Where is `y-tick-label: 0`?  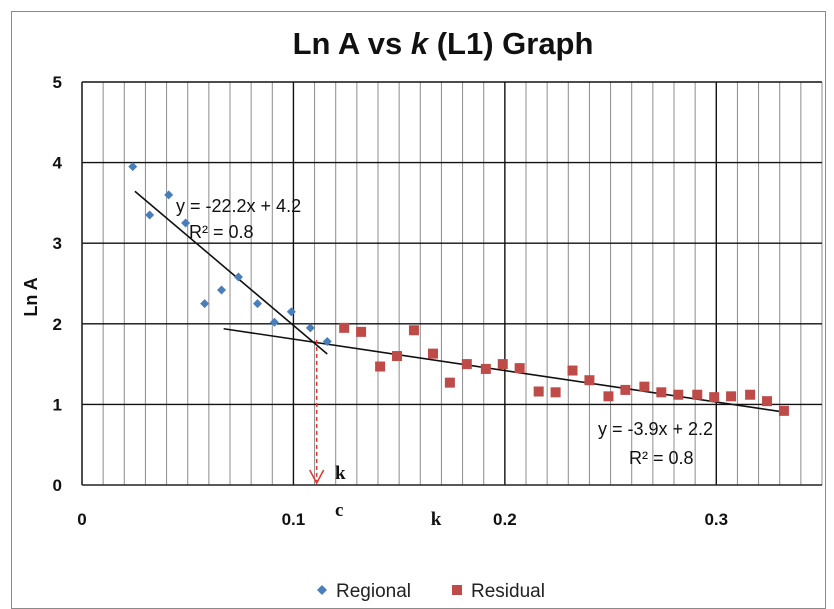 y-tick-label: 0 is located at coordinates (57, 485).